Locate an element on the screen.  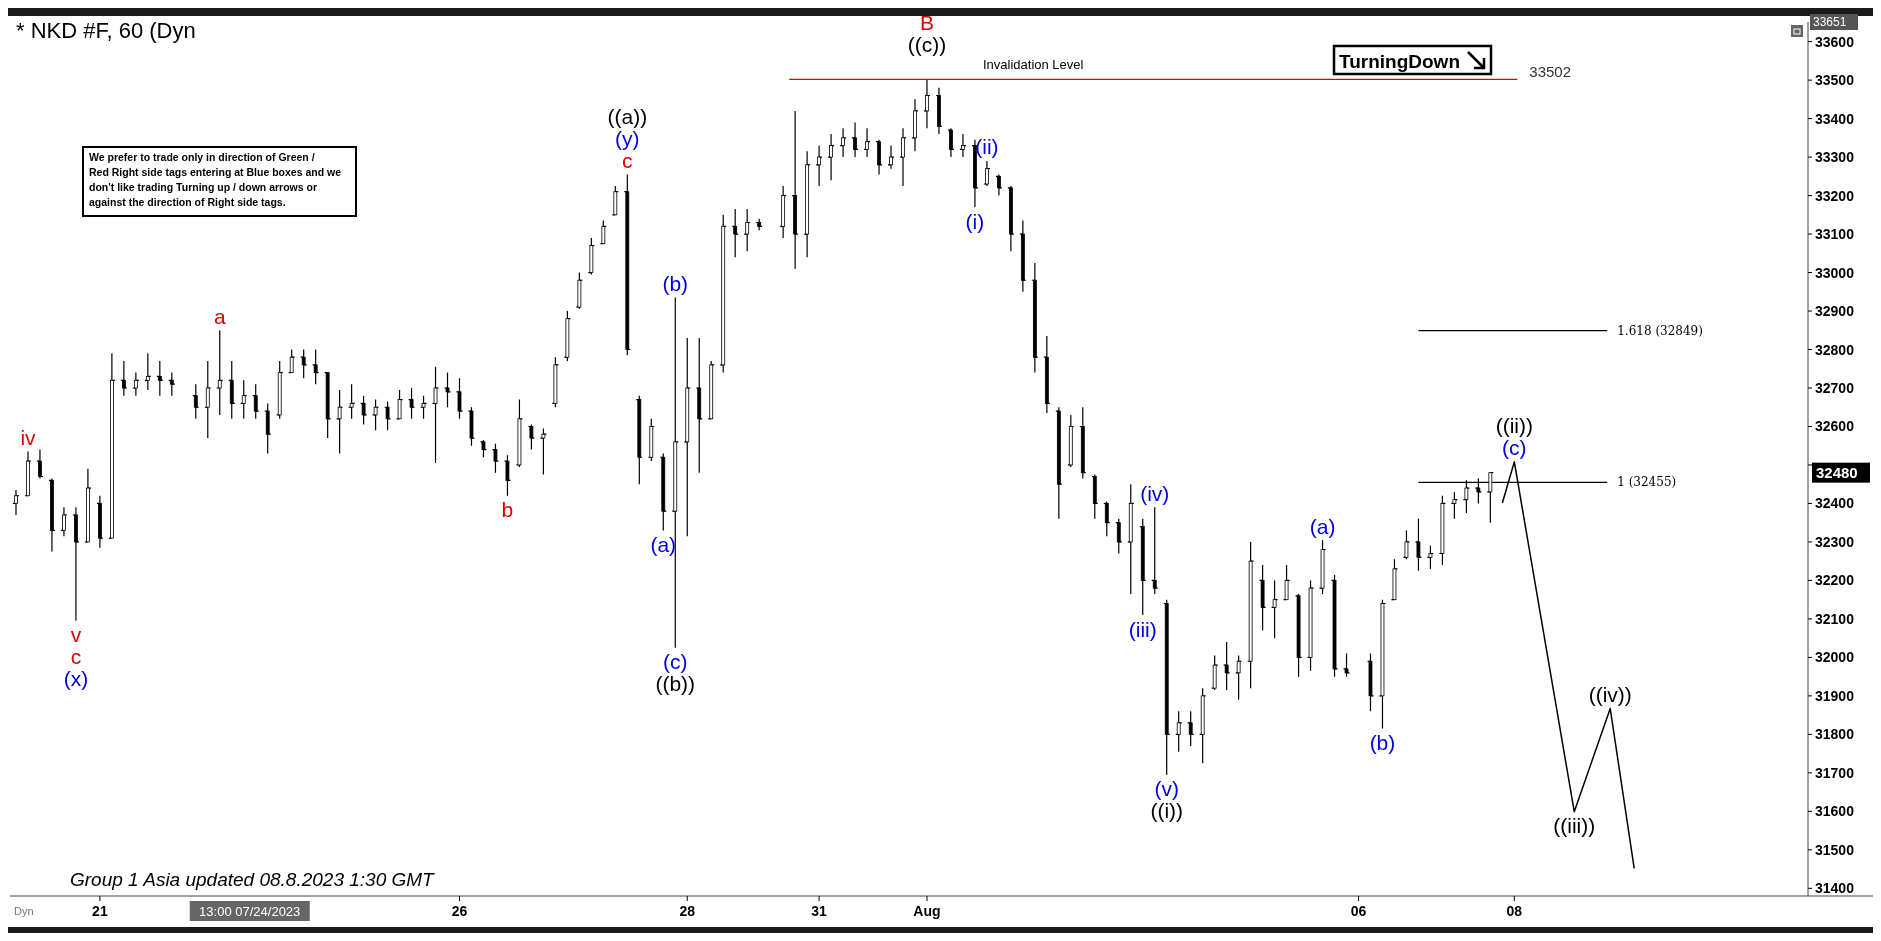
annotation: (c) is located at coordinates (1514, 448).